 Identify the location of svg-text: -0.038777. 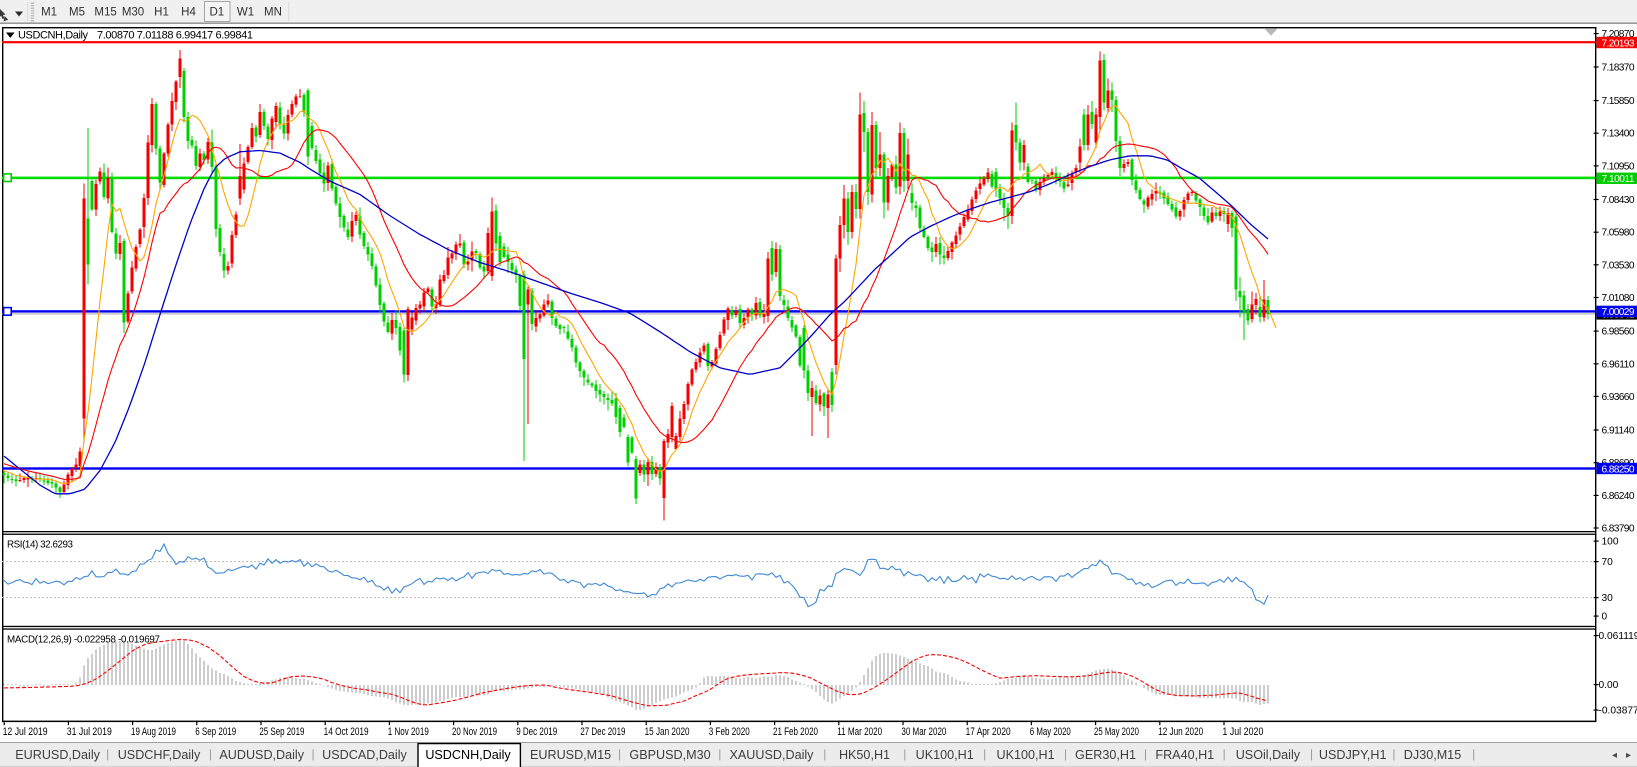
(1618, 711).